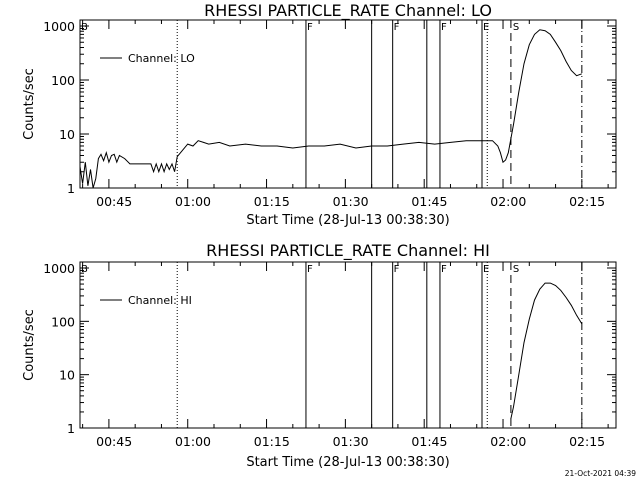  Describe the element at coordinates (161, 58) in the screenshot. I see `legend-label: Channel: LO` at that location.